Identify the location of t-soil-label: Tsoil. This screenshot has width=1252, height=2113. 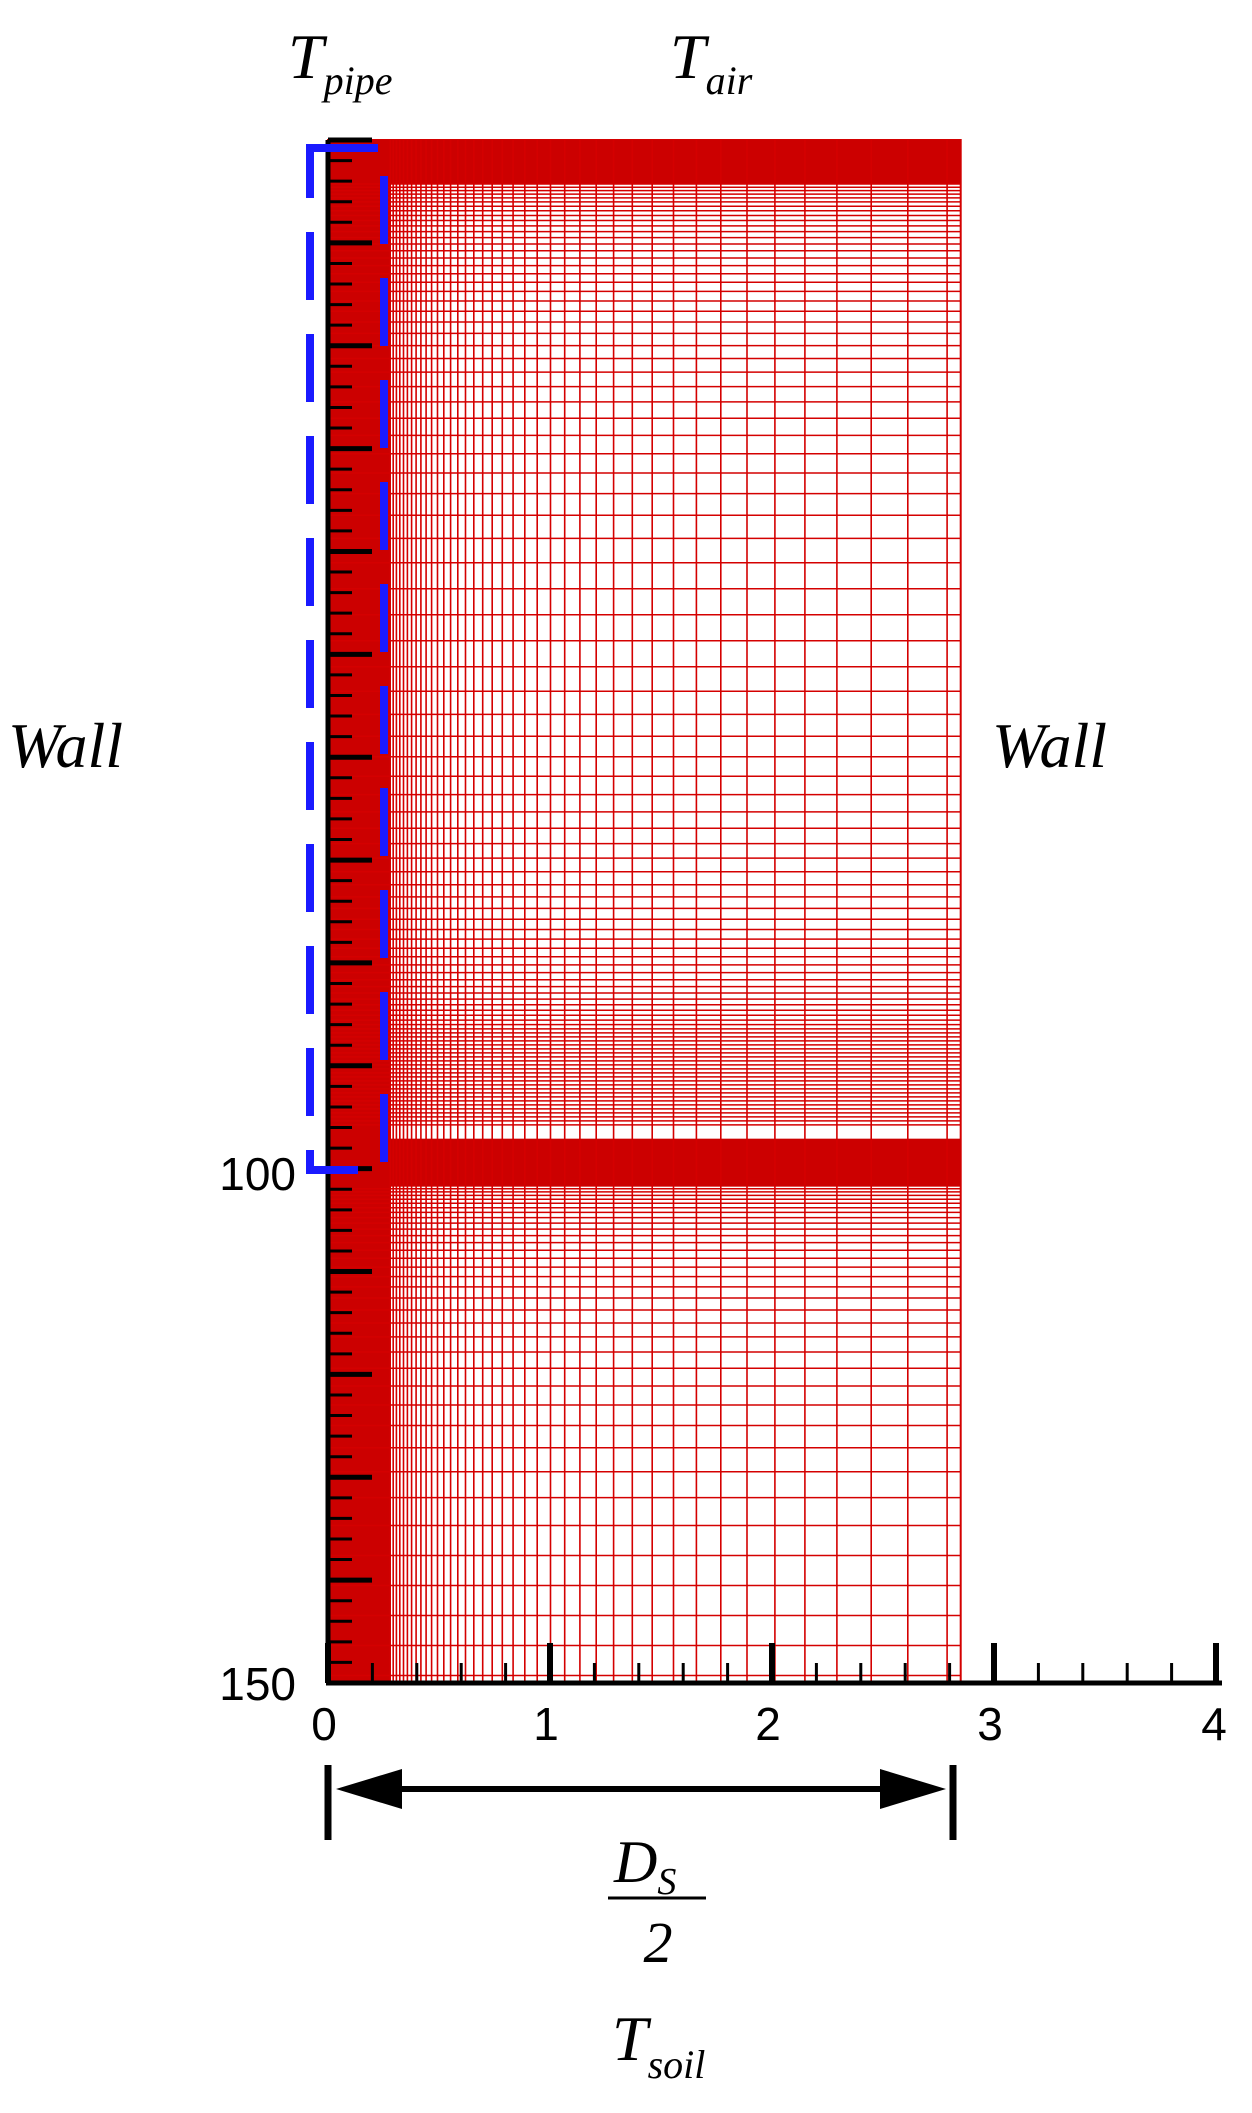
(658, 2045).